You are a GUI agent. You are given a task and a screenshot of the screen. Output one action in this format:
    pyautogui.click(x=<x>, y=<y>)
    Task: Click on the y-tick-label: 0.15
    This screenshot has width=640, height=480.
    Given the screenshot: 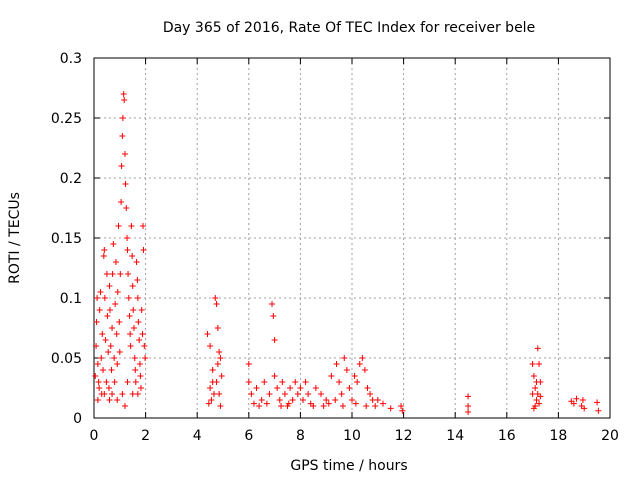 What is the action you would take?
    pyautogui.click(x=66, y=239)
    